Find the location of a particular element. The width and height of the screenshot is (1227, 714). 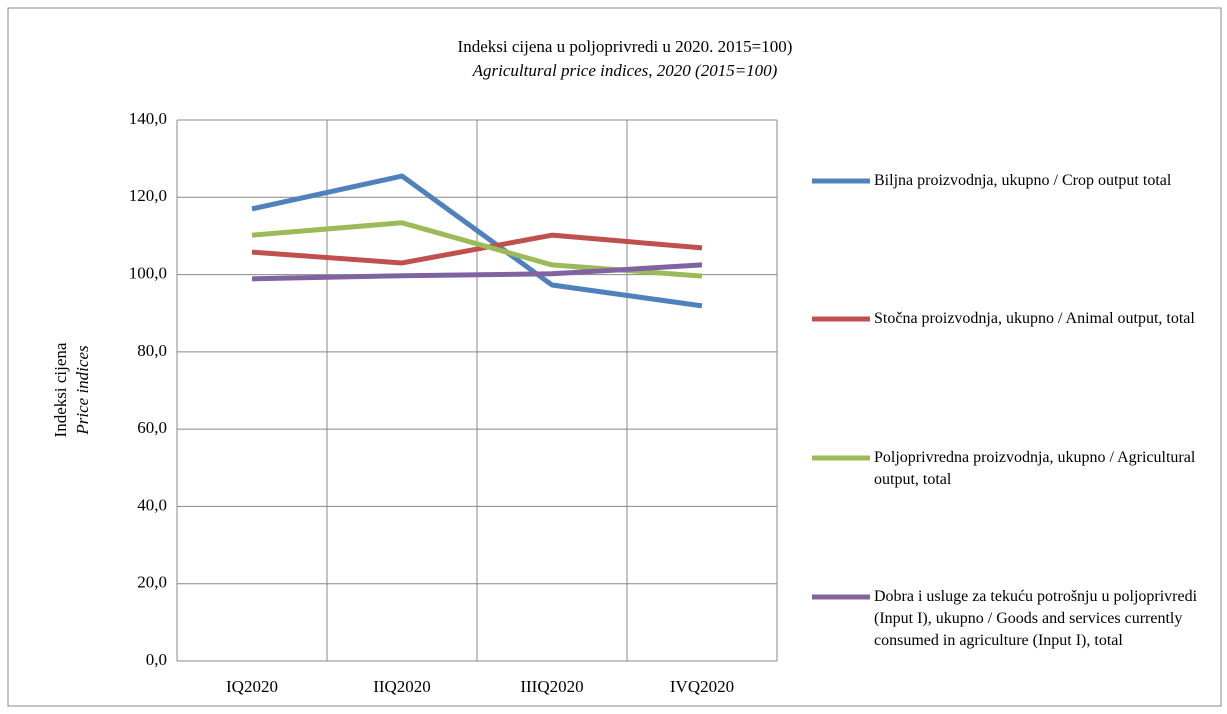

y-axis-label: Indeksi cijena is located at coordinates (60, 389).